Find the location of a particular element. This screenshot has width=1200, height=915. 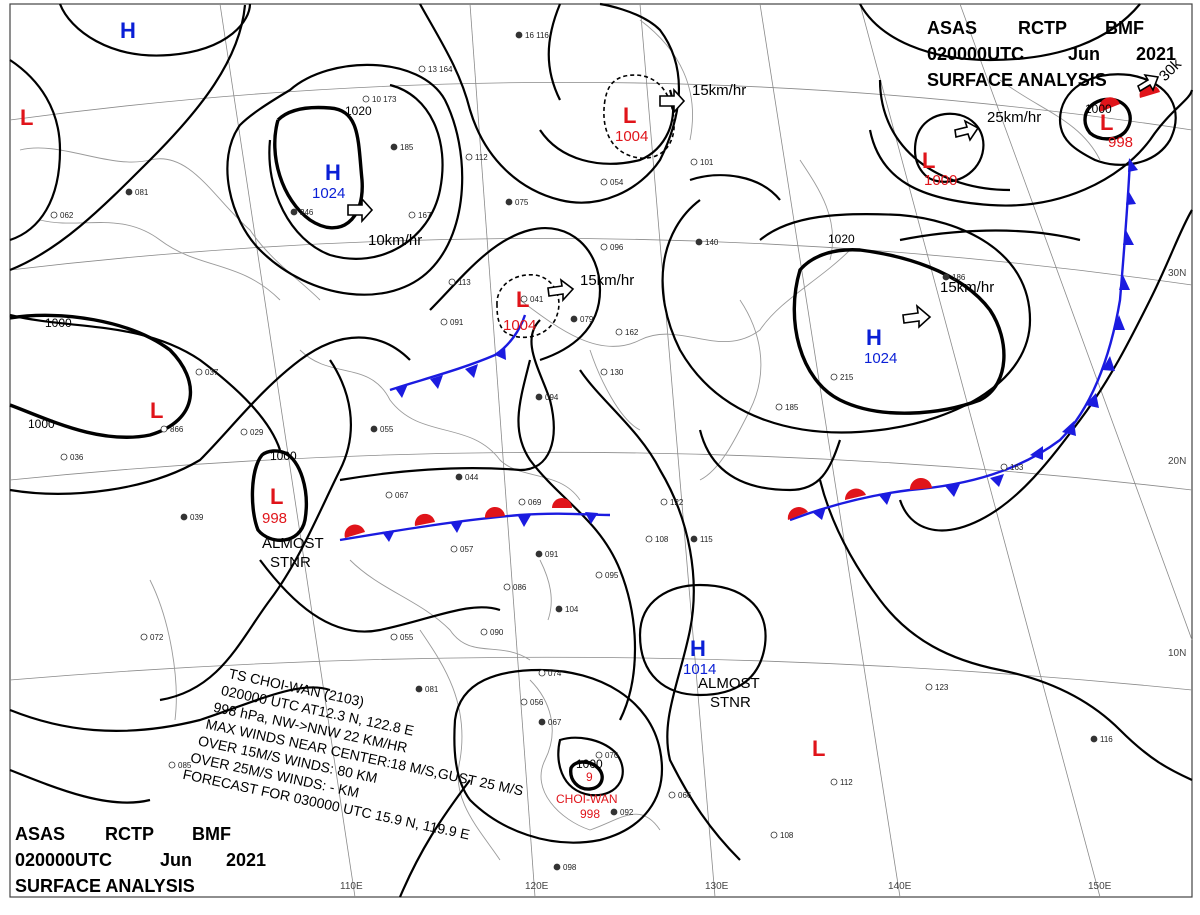

station-value: 069 is located at coordinates (535, 502).